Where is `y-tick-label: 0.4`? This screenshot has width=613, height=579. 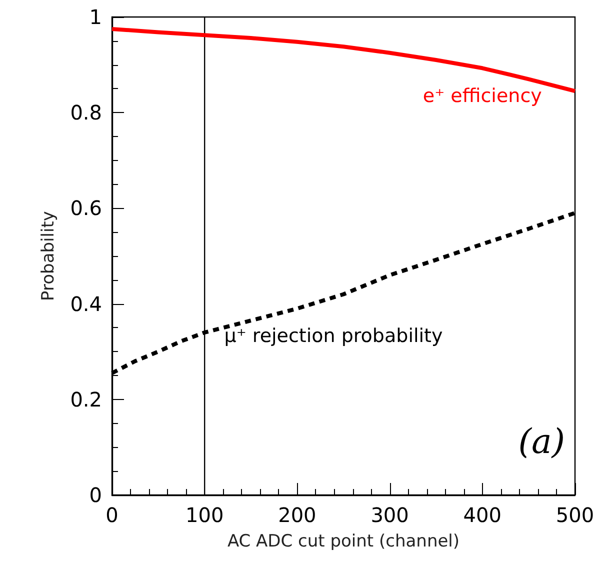
y-tick-label: 0.4 is located at coordinates (86, 304).